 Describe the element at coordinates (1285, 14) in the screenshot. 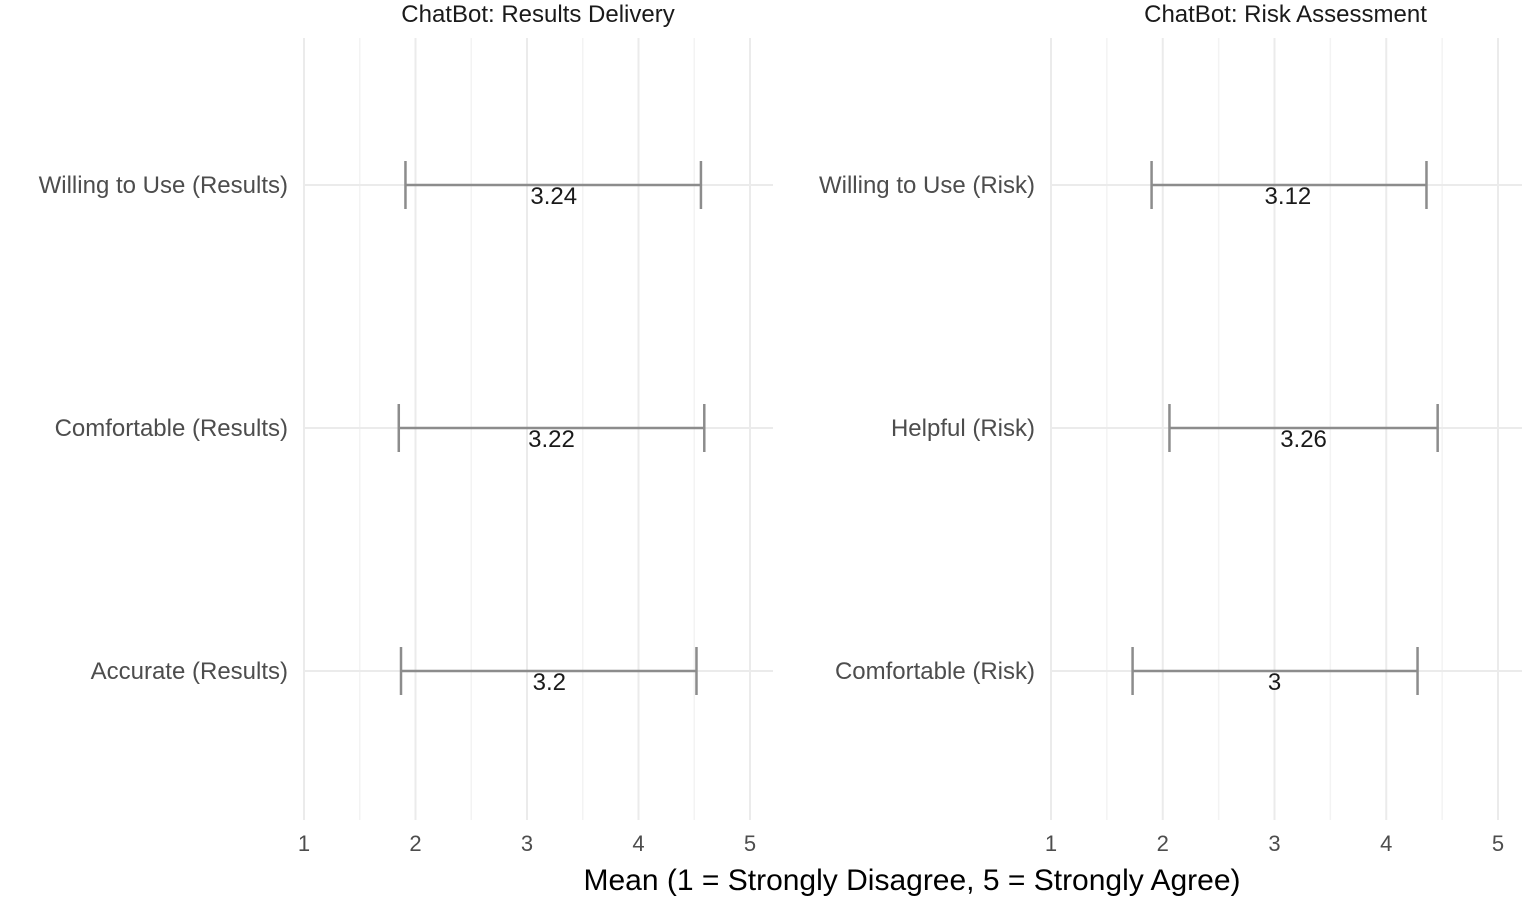

I see `panel-title: ChatBot: Risk Assessment` at that location.